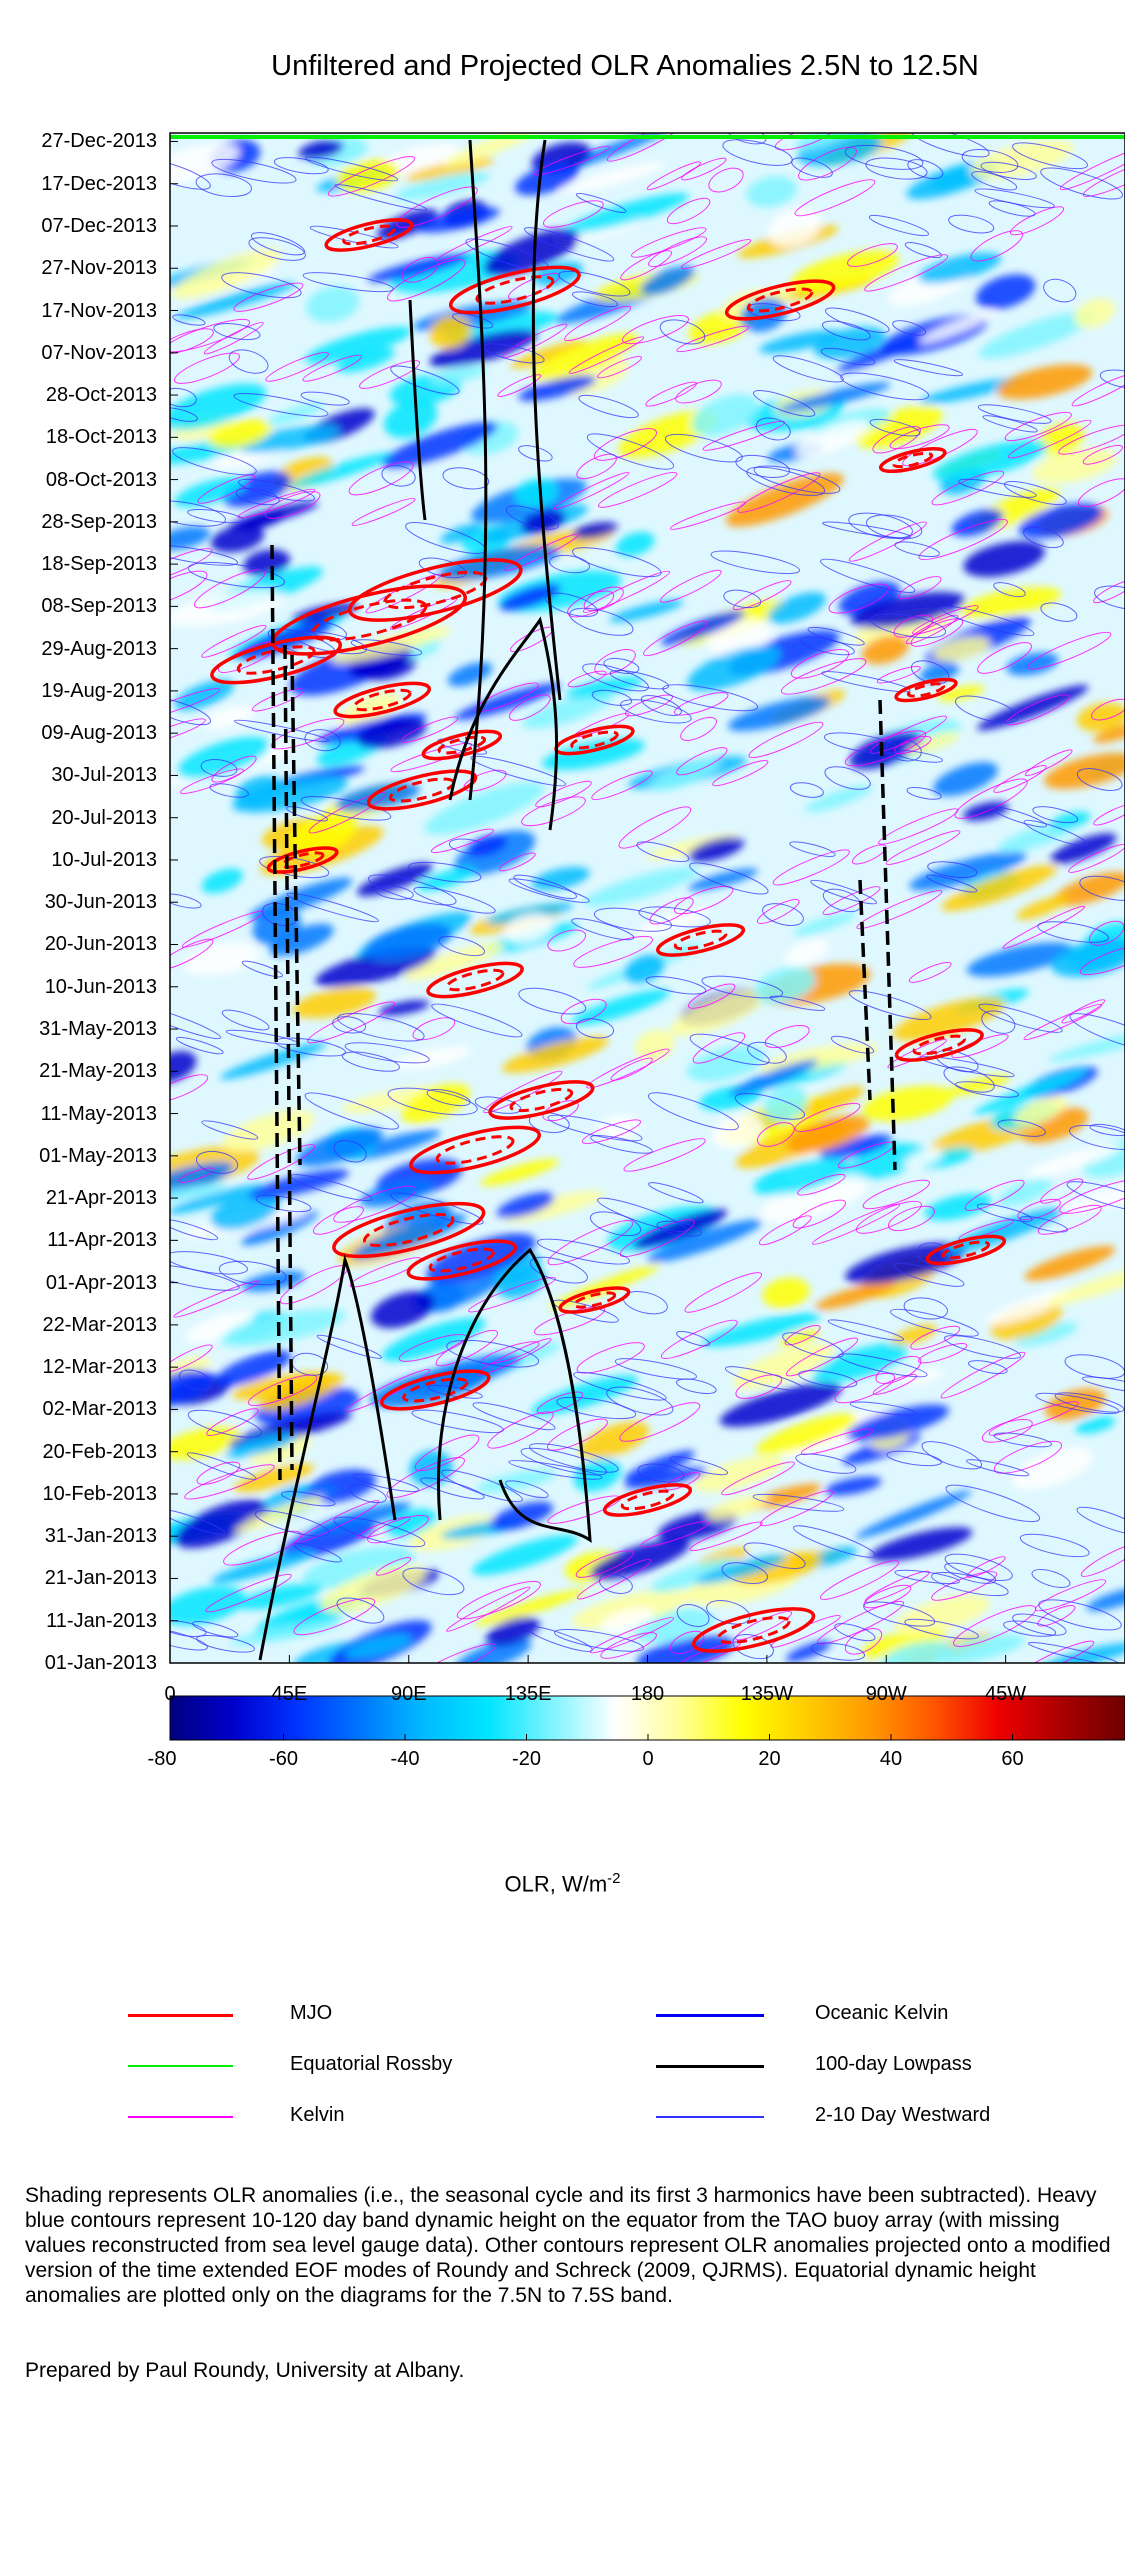  What do you see at coordinates (99, 606) in the screenshot?
I see `y-tick-label: 08-Sep-2013` at bounding box center [99, 606].